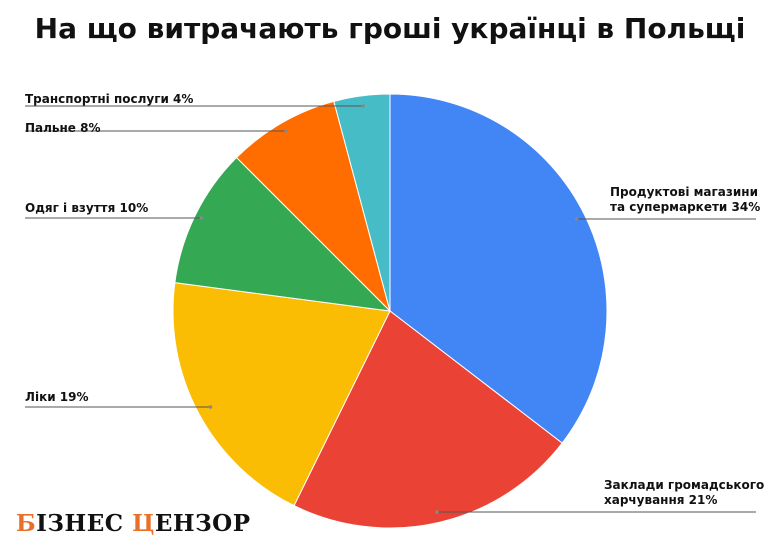 Image resolution: width=780 pixels, height=553 pixels. I want to click on slice-label-2-0: Ліки 19%, so click(57, 397).